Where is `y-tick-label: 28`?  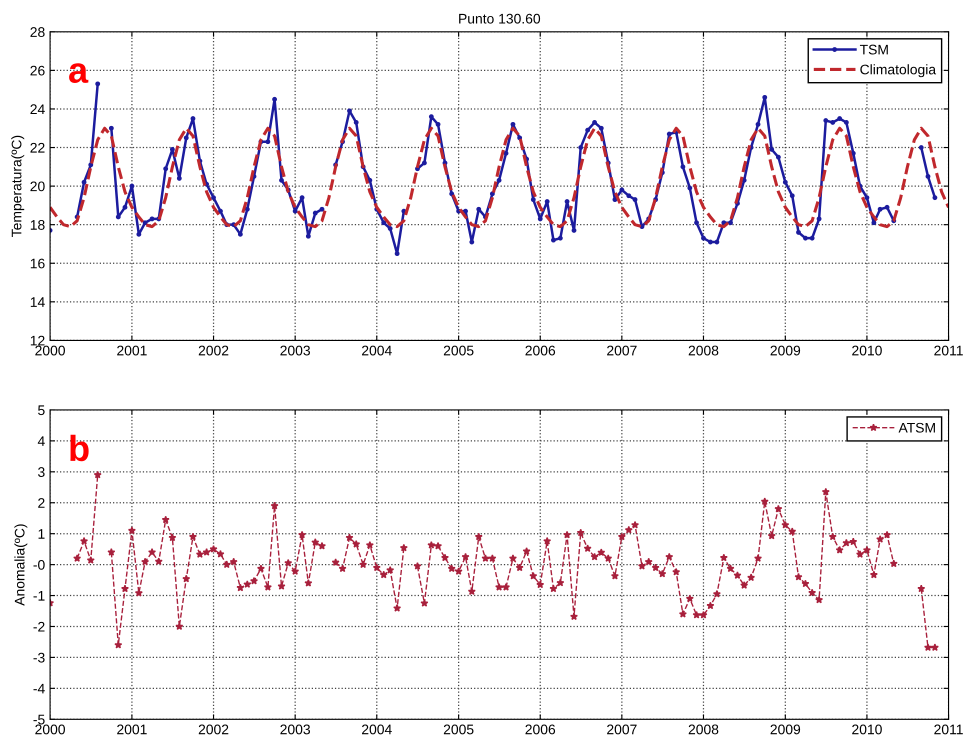
y-tick-label: 28 is located at coordinates (37, 32).